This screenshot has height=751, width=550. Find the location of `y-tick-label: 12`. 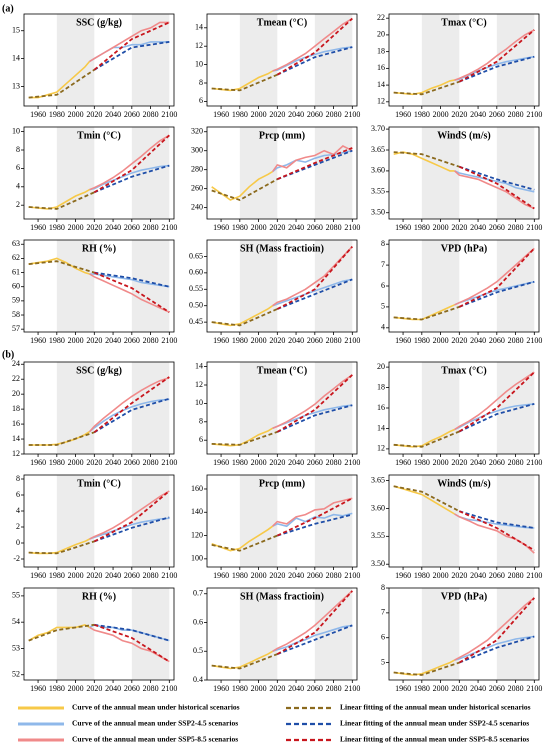

y-tick-label: 12 is located at coordinates (381, 101).